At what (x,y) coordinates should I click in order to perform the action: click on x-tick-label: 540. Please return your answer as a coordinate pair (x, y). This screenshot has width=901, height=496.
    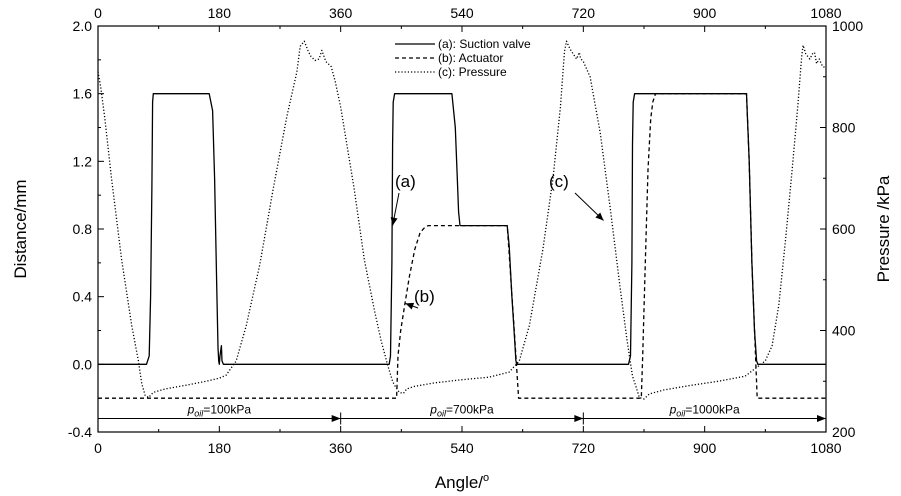
    Looking at the image, I should click on (462, 448).